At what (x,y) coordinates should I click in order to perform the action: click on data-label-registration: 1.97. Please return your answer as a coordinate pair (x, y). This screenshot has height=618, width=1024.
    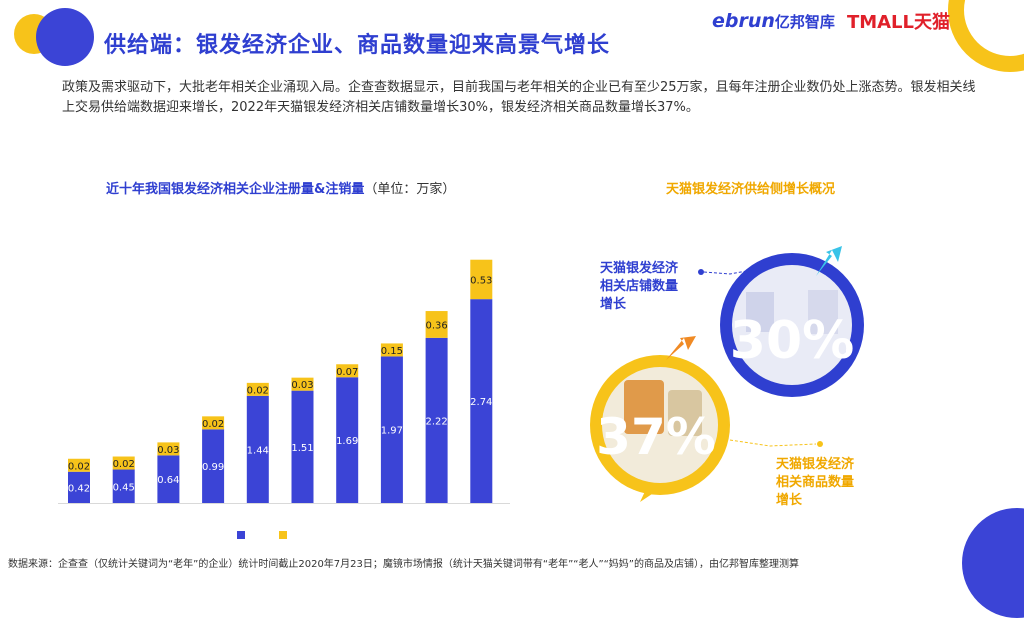
    Looking at the image, I should click on (392, 431).